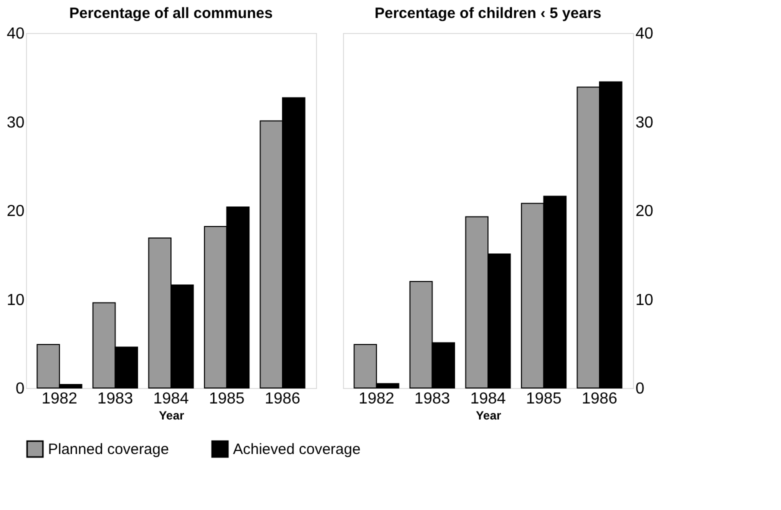 The height and width of the screenshot is (510, 781). What do you see at coordinates (108, 449) in the screenshot?
I see `legend-label: Planned coverage` at bounding box center [108, 449].